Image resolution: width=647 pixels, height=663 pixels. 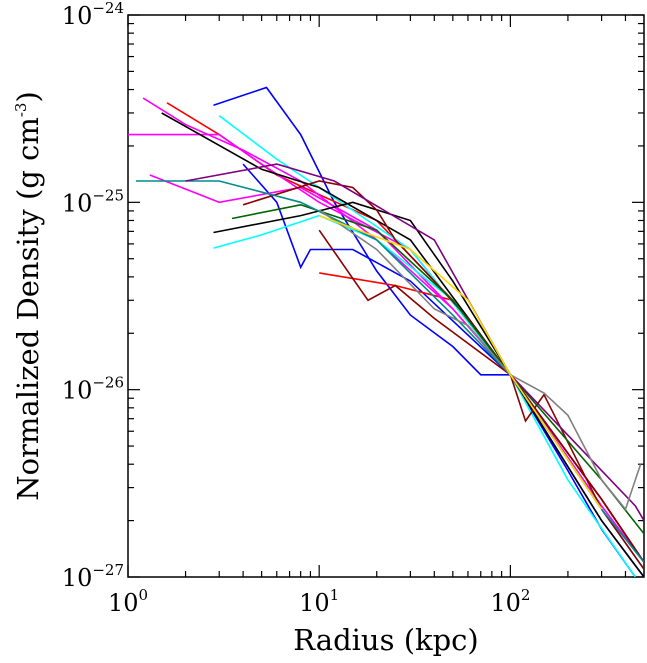 I want to click on x-tick-exponent: 1, so click(x=335, y=595).